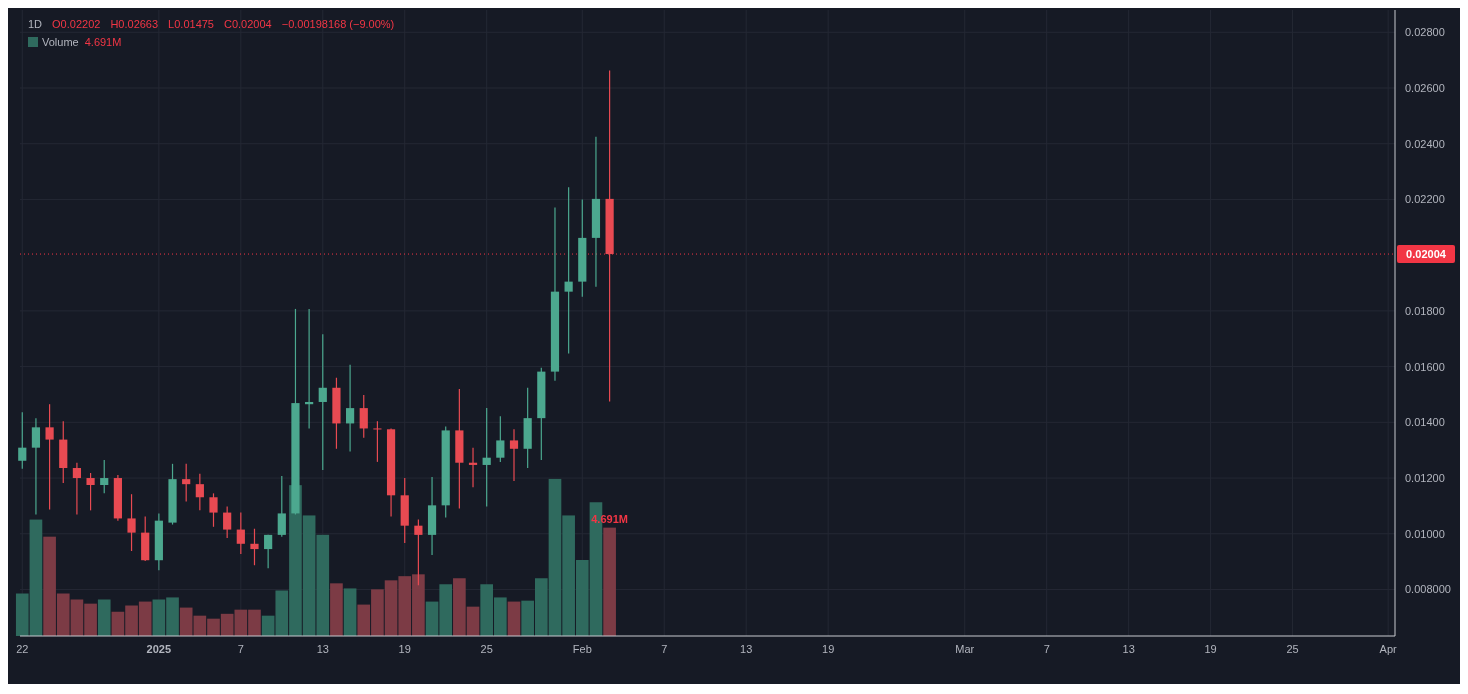 This screenshot has height=694, width=1468. What do you see at coordinates (103, 42) in the screenshot?
I see `text: 4.691M` at bounding box center [103, 42].